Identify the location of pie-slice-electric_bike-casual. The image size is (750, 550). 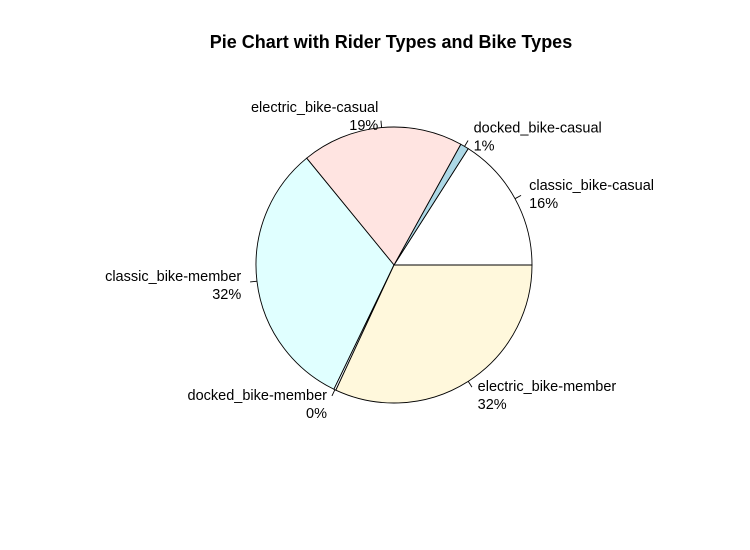
(384, 196).